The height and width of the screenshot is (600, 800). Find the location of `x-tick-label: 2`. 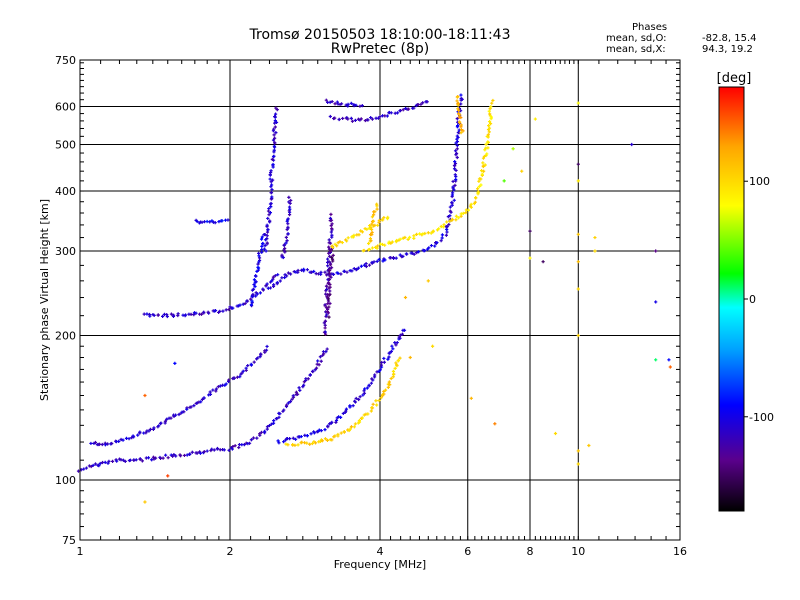

x-tick-label: 2 is located at coordinates (230, 551).